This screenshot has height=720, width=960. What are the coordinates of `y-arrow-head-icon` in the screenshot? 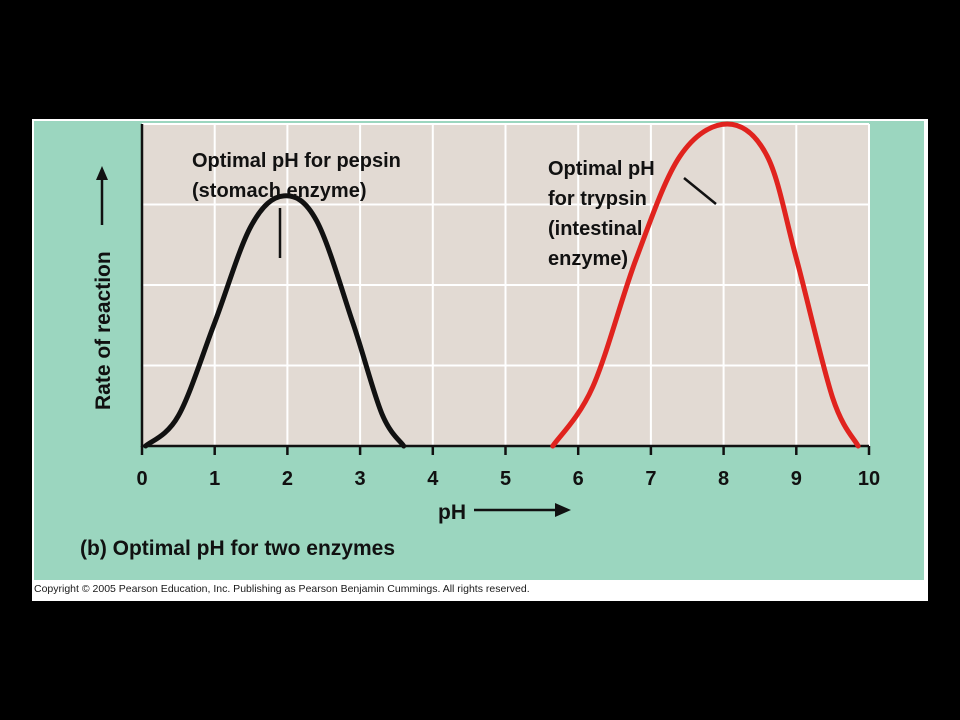 It's located at (102, 173).